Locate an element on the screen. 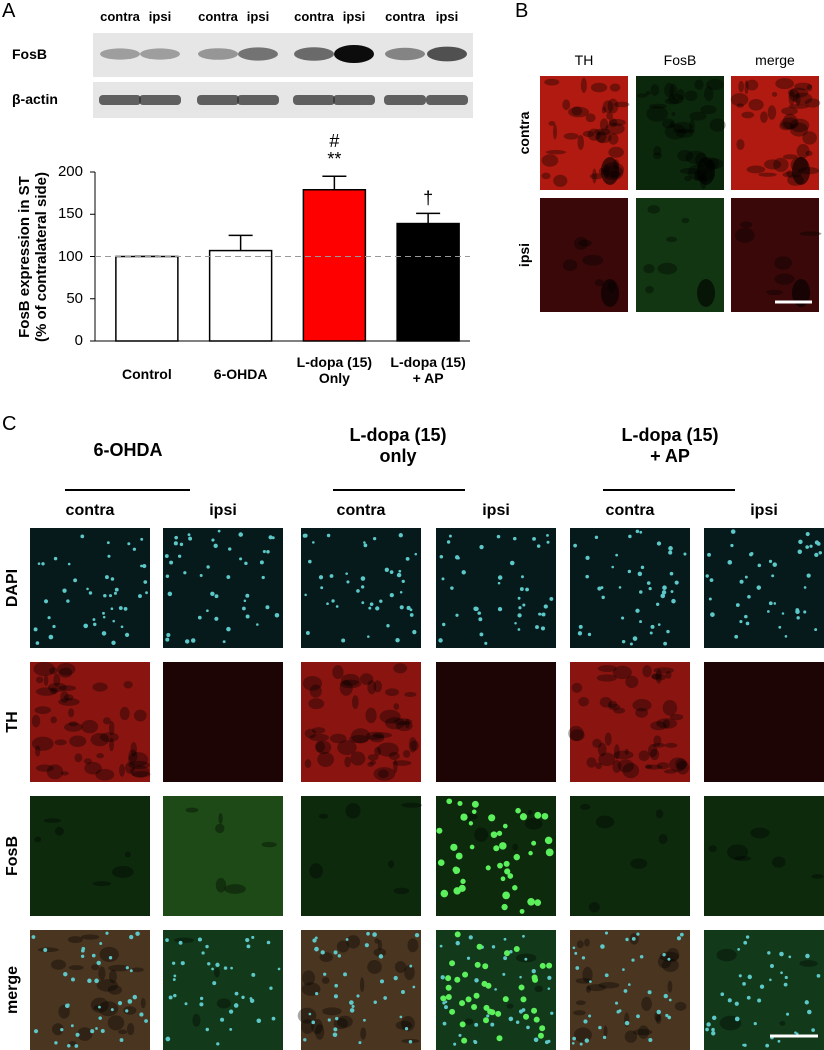 The width and height of the screenshot is (824, 1050). lane-label: contra is located at coordinates (405, 16).